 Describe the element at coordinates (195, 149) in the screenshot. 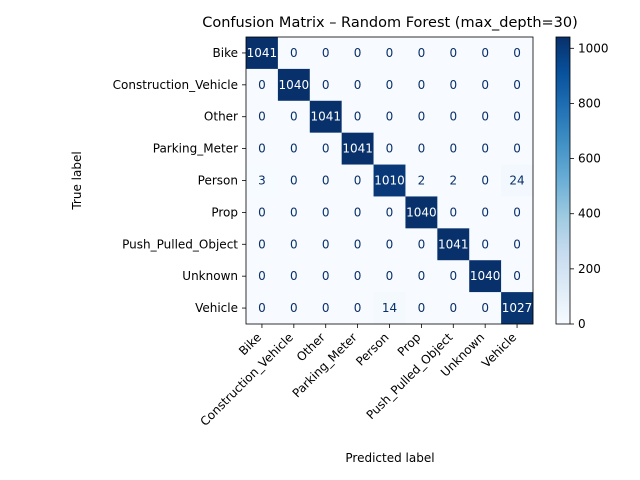

I see `y-tick-label: Parking_Meter` at that location.